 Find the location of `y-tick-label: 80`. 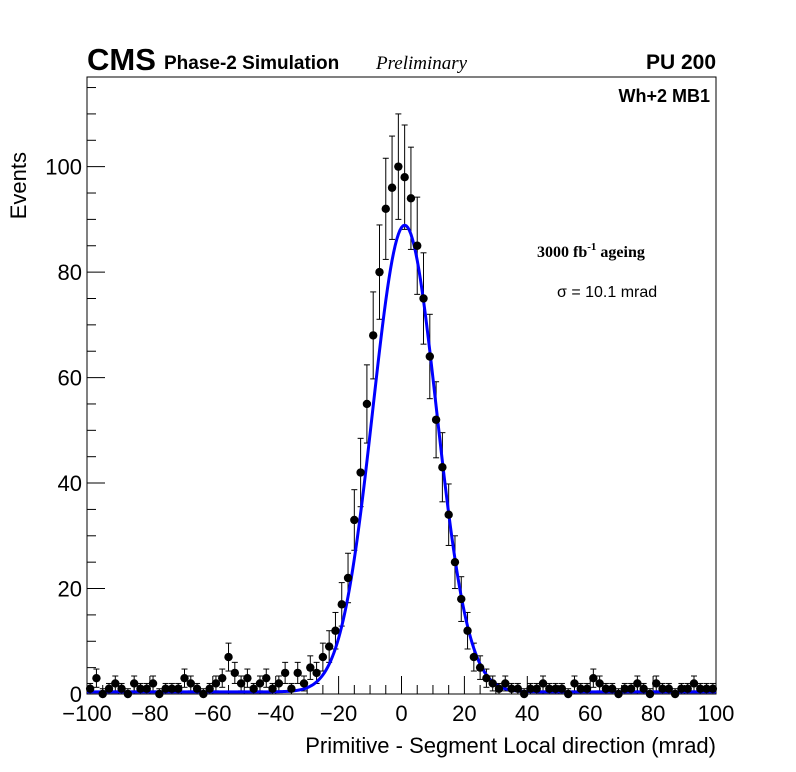

y-tick-label: 80 is located at coordinates (70, 272).